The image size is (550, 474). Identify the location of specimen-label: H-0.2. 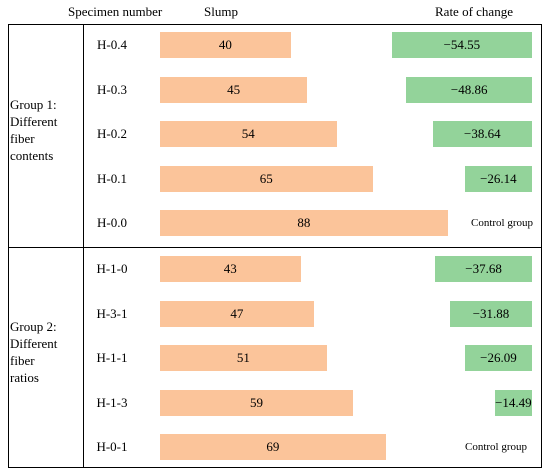
(112, 133).